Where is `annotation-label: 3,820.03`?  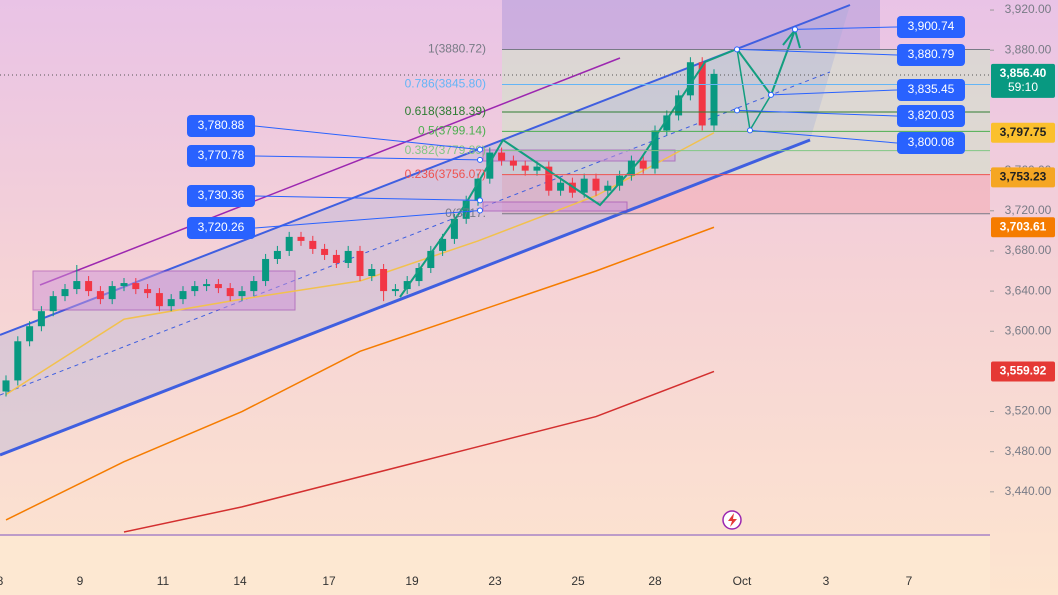 annotation-label: 3,820.03 is located at coordinates (931, 115).